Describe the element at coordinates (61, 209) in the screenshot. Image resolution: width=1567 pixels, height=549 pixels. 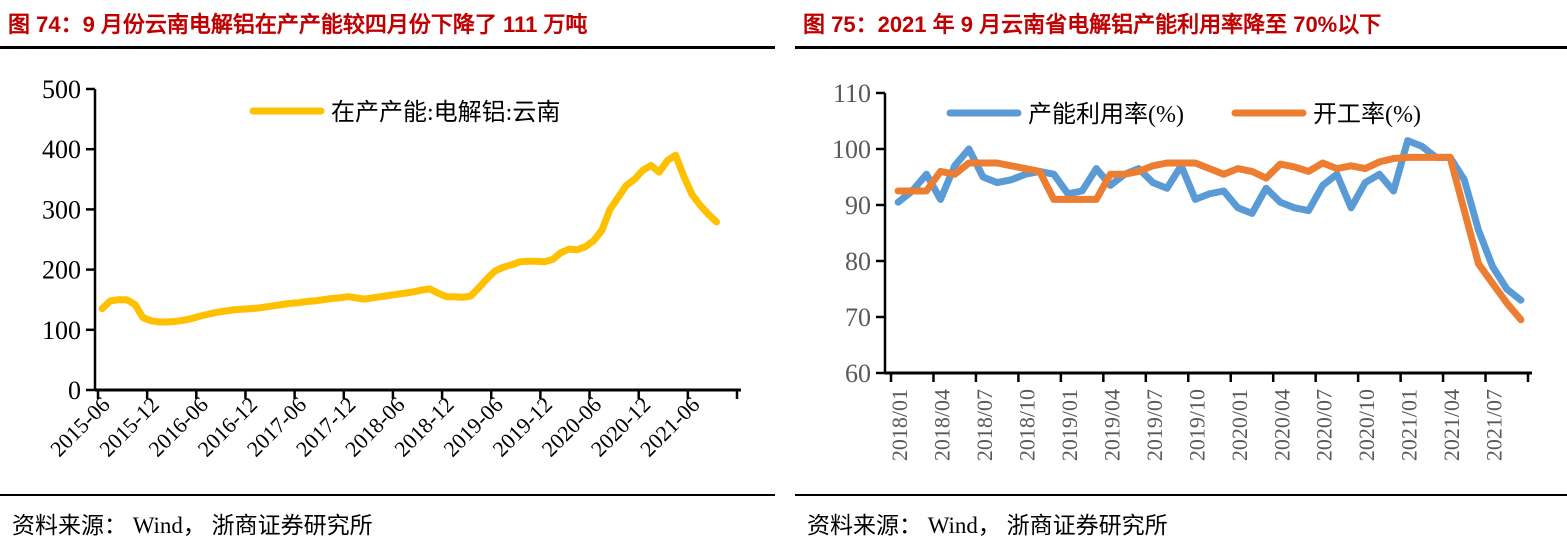
I see `y-tick-label: 300` at that location.